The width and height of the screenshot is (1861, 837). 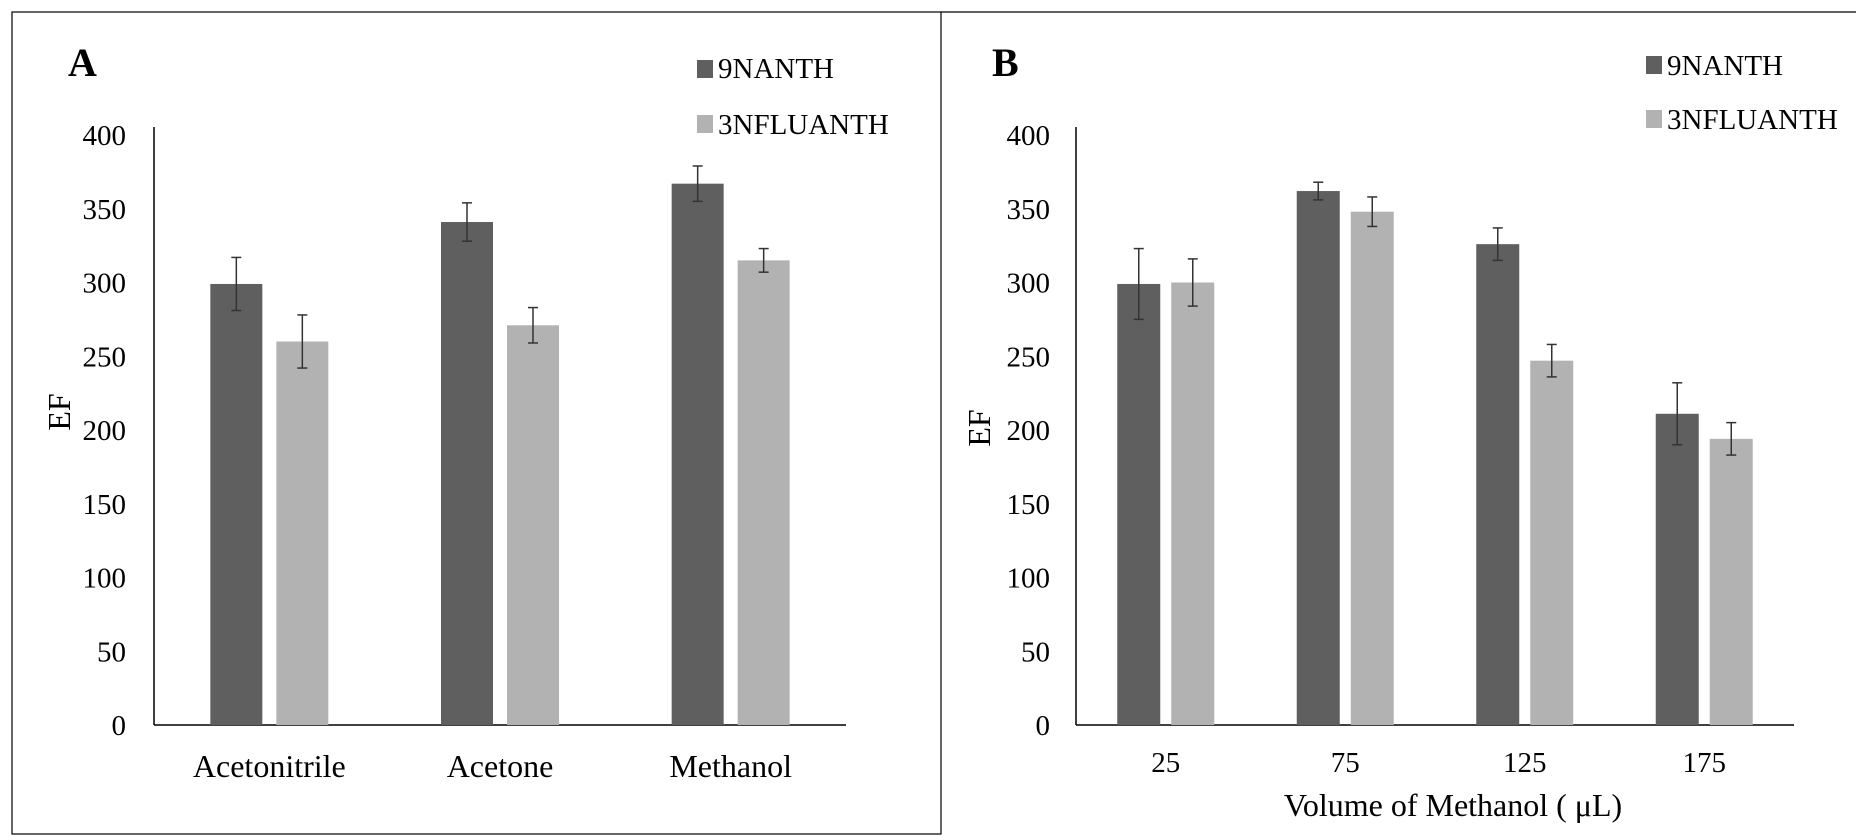 I want to click on x-tick-label: 25, so click(x=1165, y=763).